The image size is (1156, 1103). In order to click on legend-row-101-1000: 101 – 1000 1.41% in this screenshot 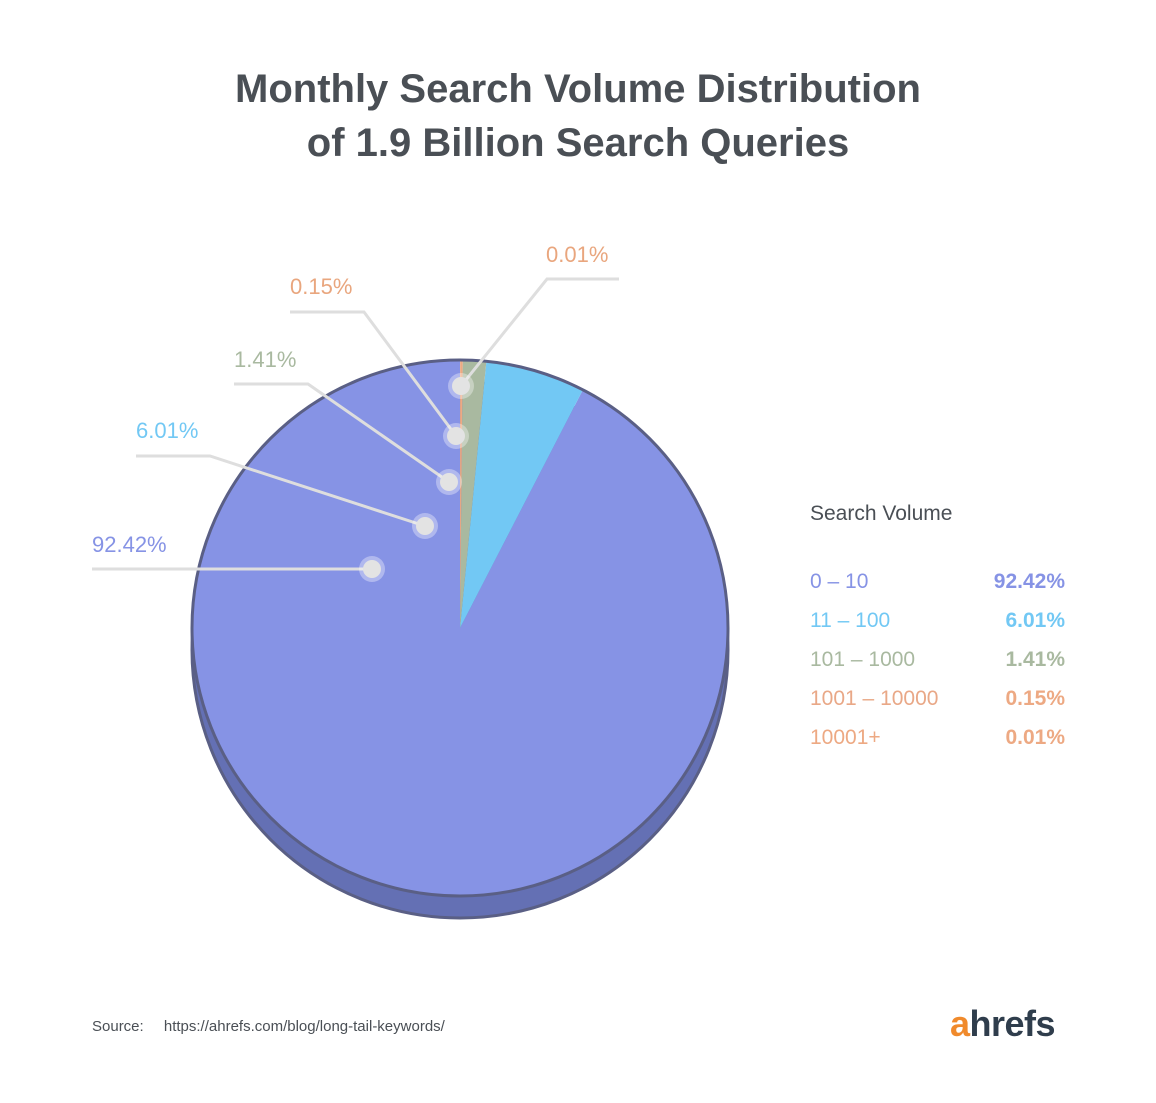, I will do `click(937, 663)`.